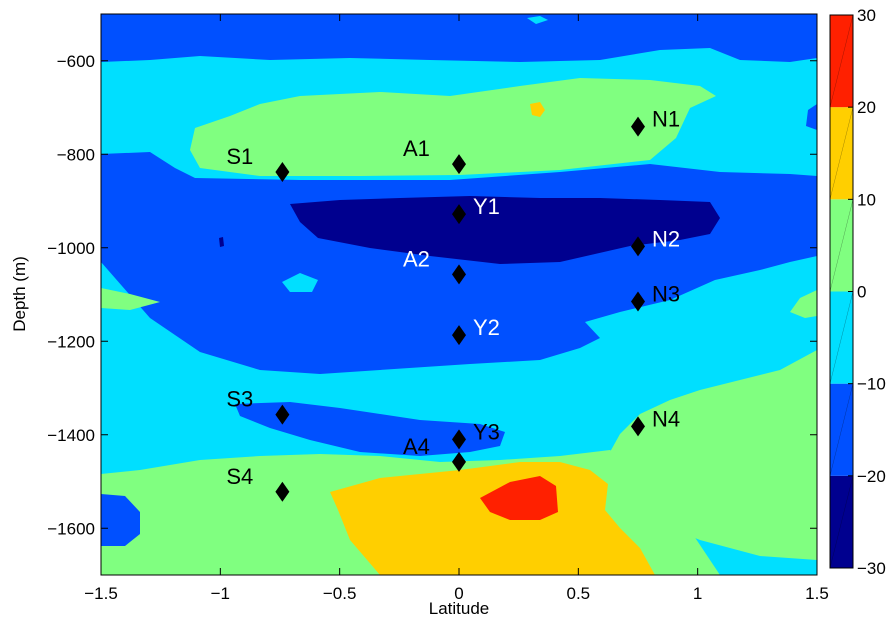 This screenshot has height=627, width=896. Describe the element at coordinates (120, 520) in the screenshot. I see `contour-bottom-left-blue` at that location.